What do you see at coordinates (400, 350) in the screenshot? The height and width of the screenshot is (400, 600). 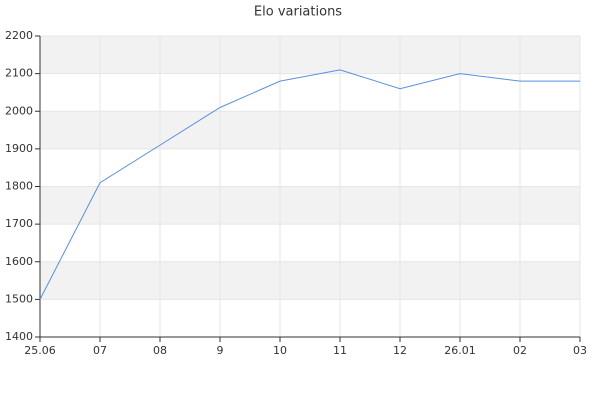 I see `x-tick-label: 12` at bounding box center [400, 350].